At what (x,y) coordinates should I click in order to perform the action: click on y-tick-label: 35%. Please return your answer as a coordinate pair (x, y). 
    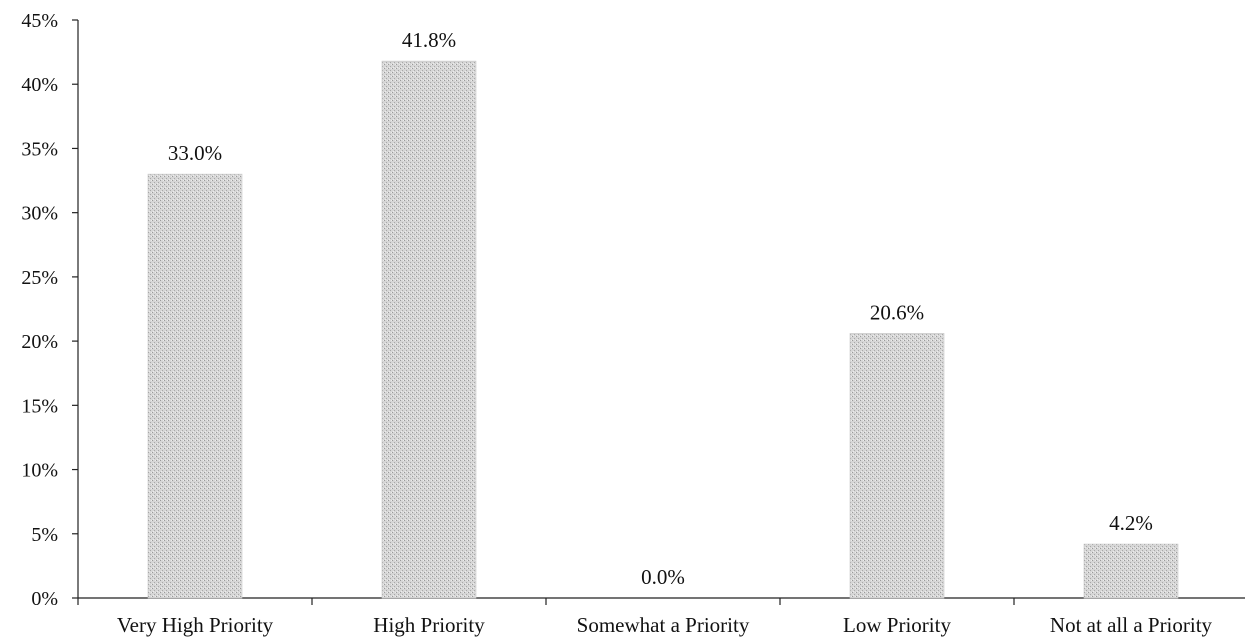
    Looking at the image, I should click on (39, 149).